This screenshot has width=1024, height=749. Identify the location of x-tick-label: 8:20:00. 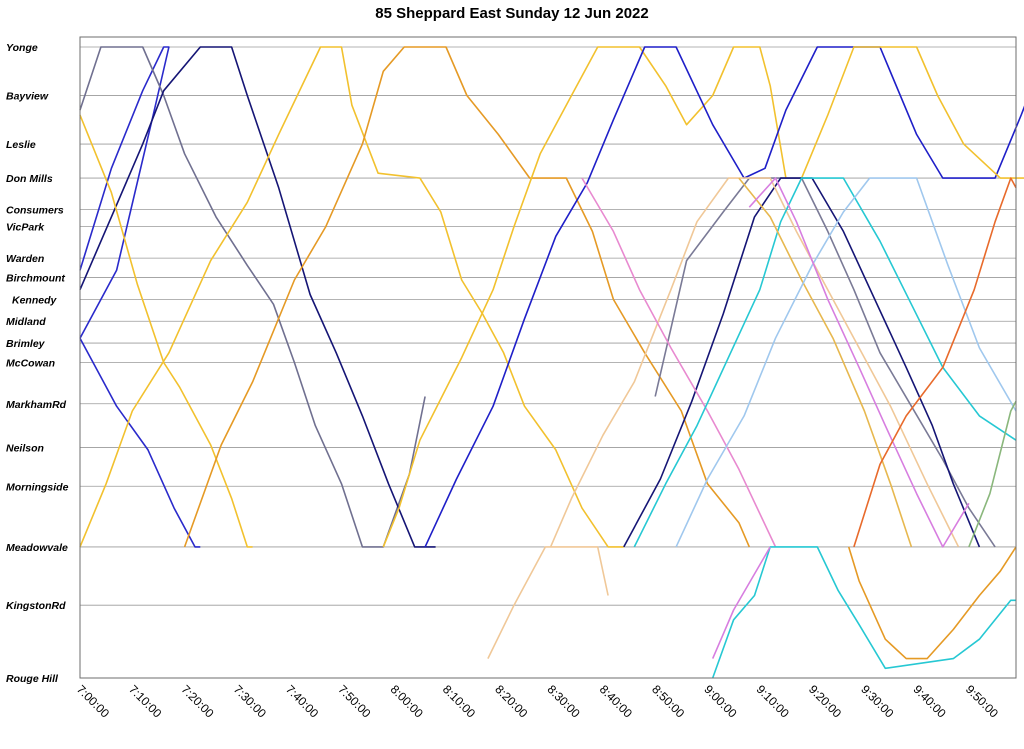
(511, 701).